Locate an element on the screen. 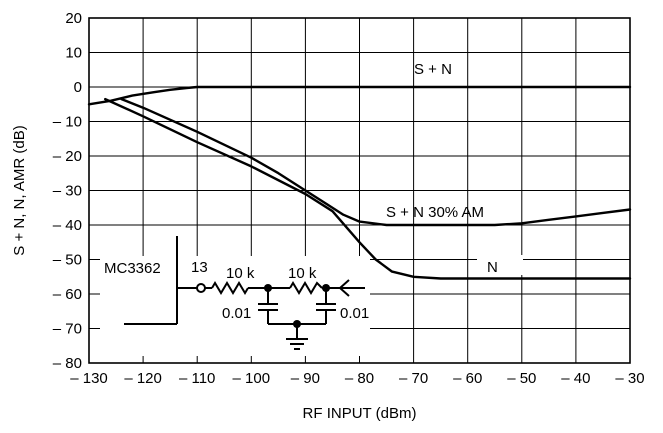 The image size is (663, 433). capacitor-1-label: 0.01 is located at coordinates (236, 313).